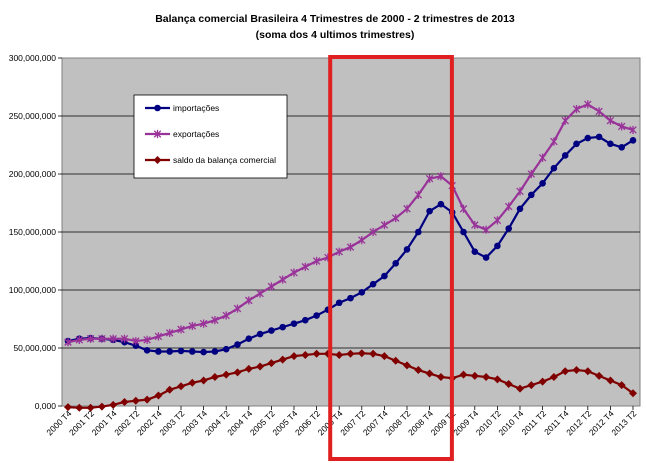  I want to click on chart-subtitle: (soma dos 4 ultimos trimestres), so click(335, 35).